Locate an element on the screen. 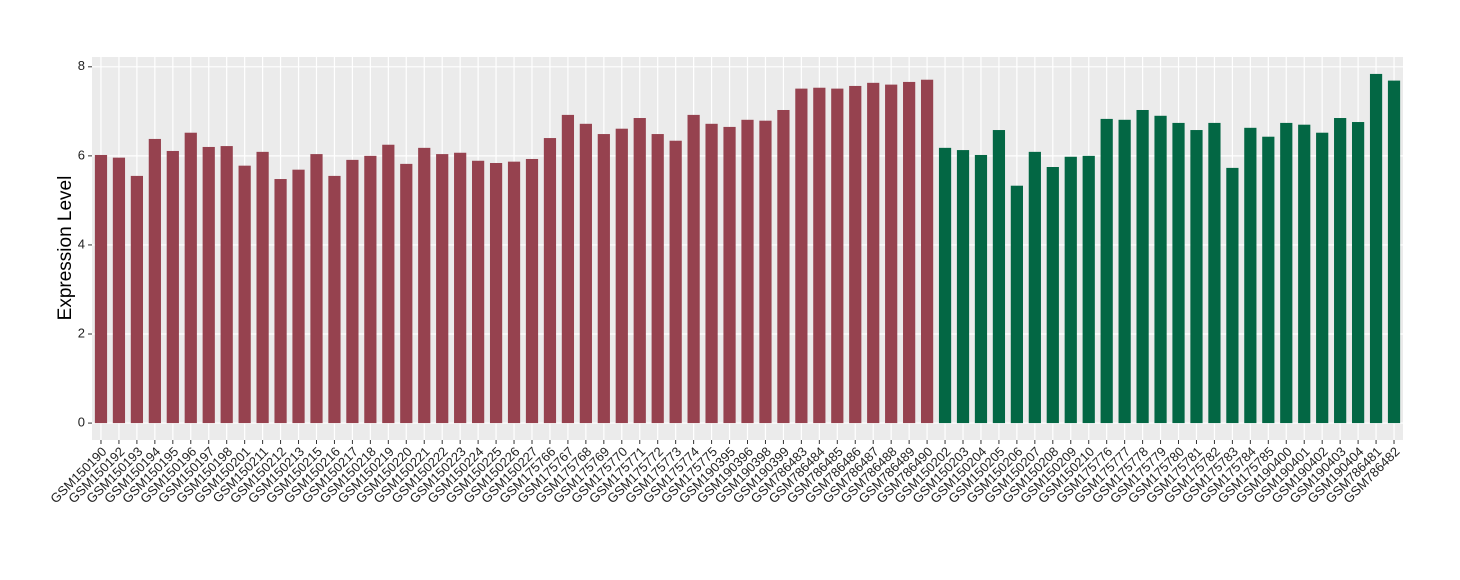  y-tick-label: 8 is located at coordinates (81, 65).